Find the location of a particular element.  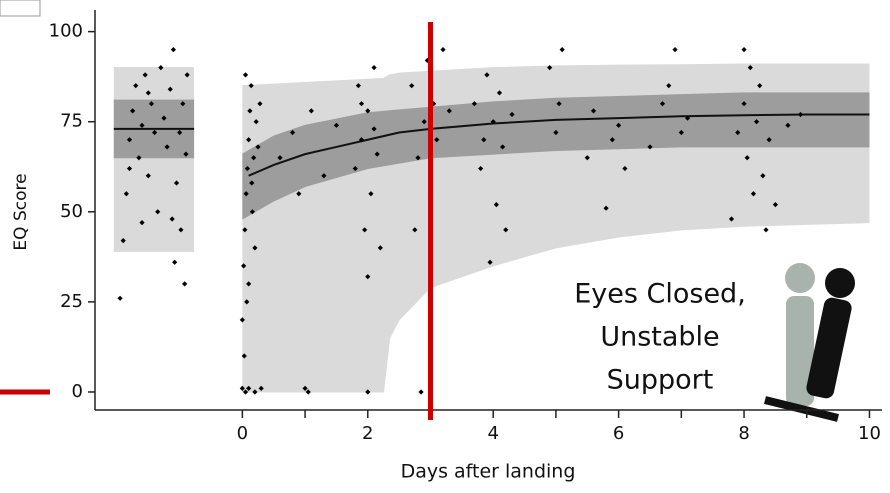

annotation: Support is located at coordinates (660, 380).